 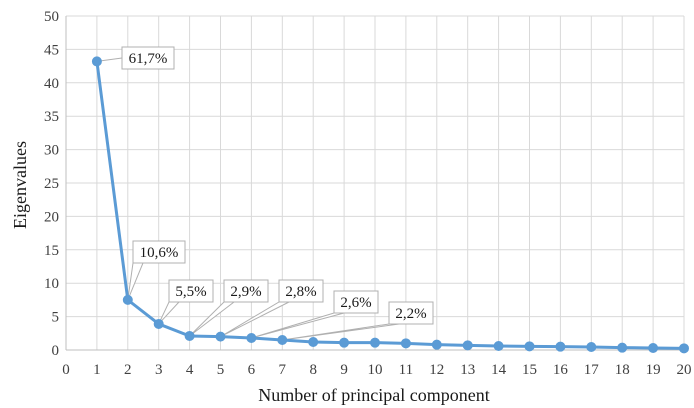 I want to click on x-tick-label: 0, so click(x=66, y=370).